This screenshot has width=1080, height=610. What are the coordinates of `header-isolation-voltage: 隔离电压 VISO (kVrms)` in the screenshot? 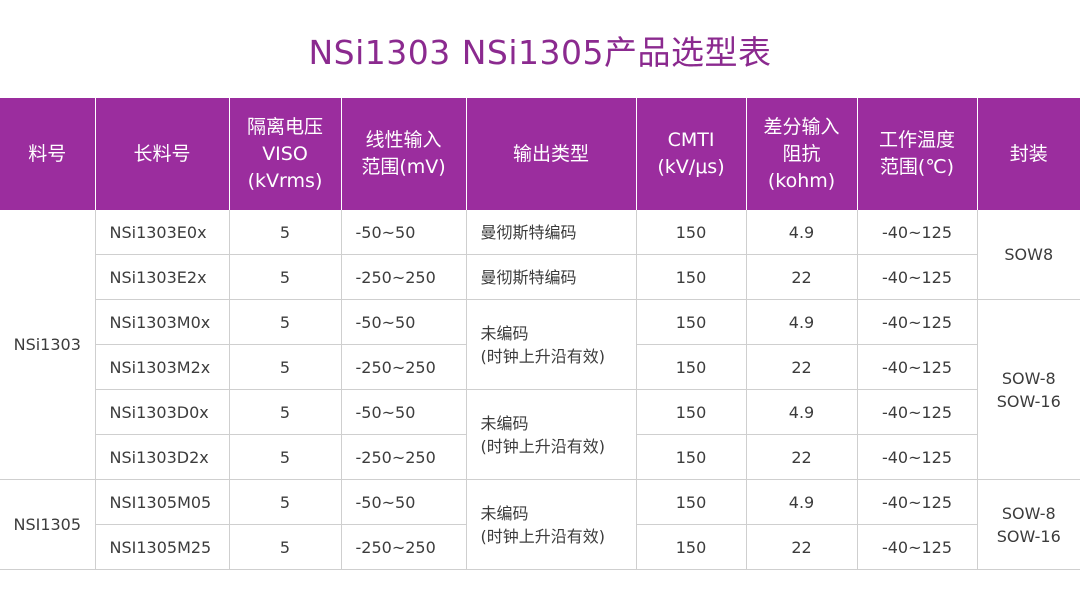 It's located at (285, 154).